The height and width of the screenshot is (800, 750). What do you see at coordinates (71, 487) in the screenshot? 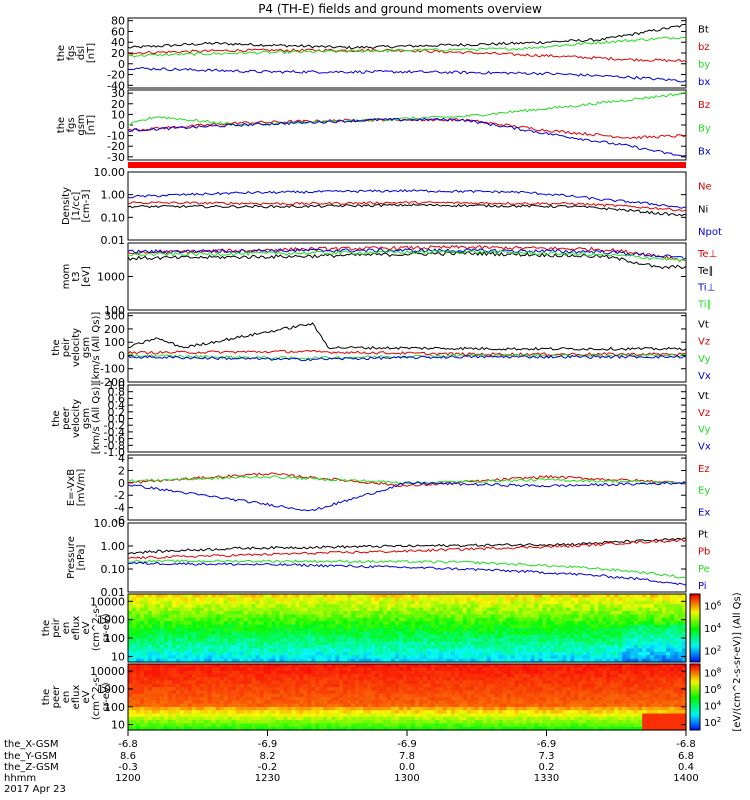
I see `y-axis-label-line: E=-VxB` at bounding box center [71, 487].